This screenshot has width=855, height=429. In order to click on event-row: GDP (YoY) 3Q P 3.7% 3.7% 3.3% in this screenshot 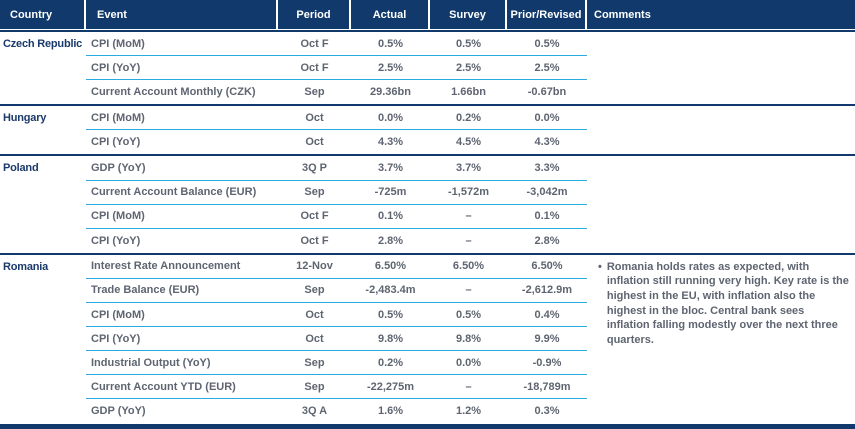, I will do `click(336, 168)`.